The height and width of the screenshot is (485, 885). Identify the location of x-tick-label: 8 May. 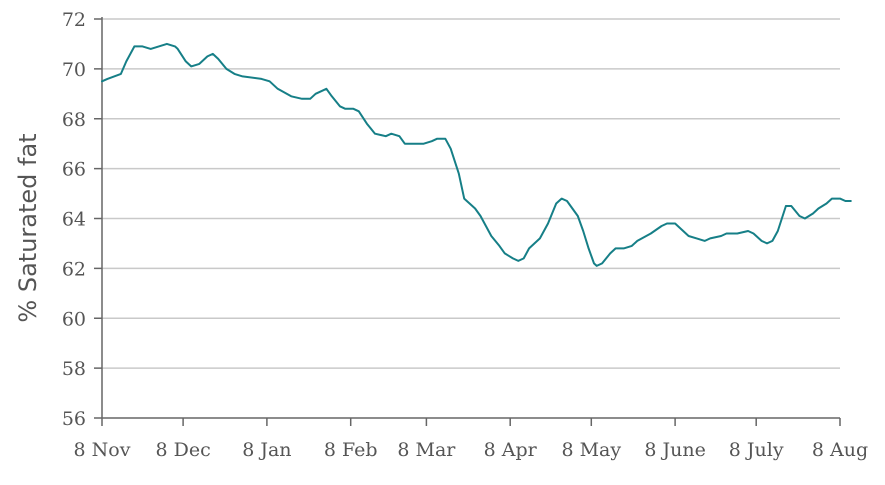
(591, 450).